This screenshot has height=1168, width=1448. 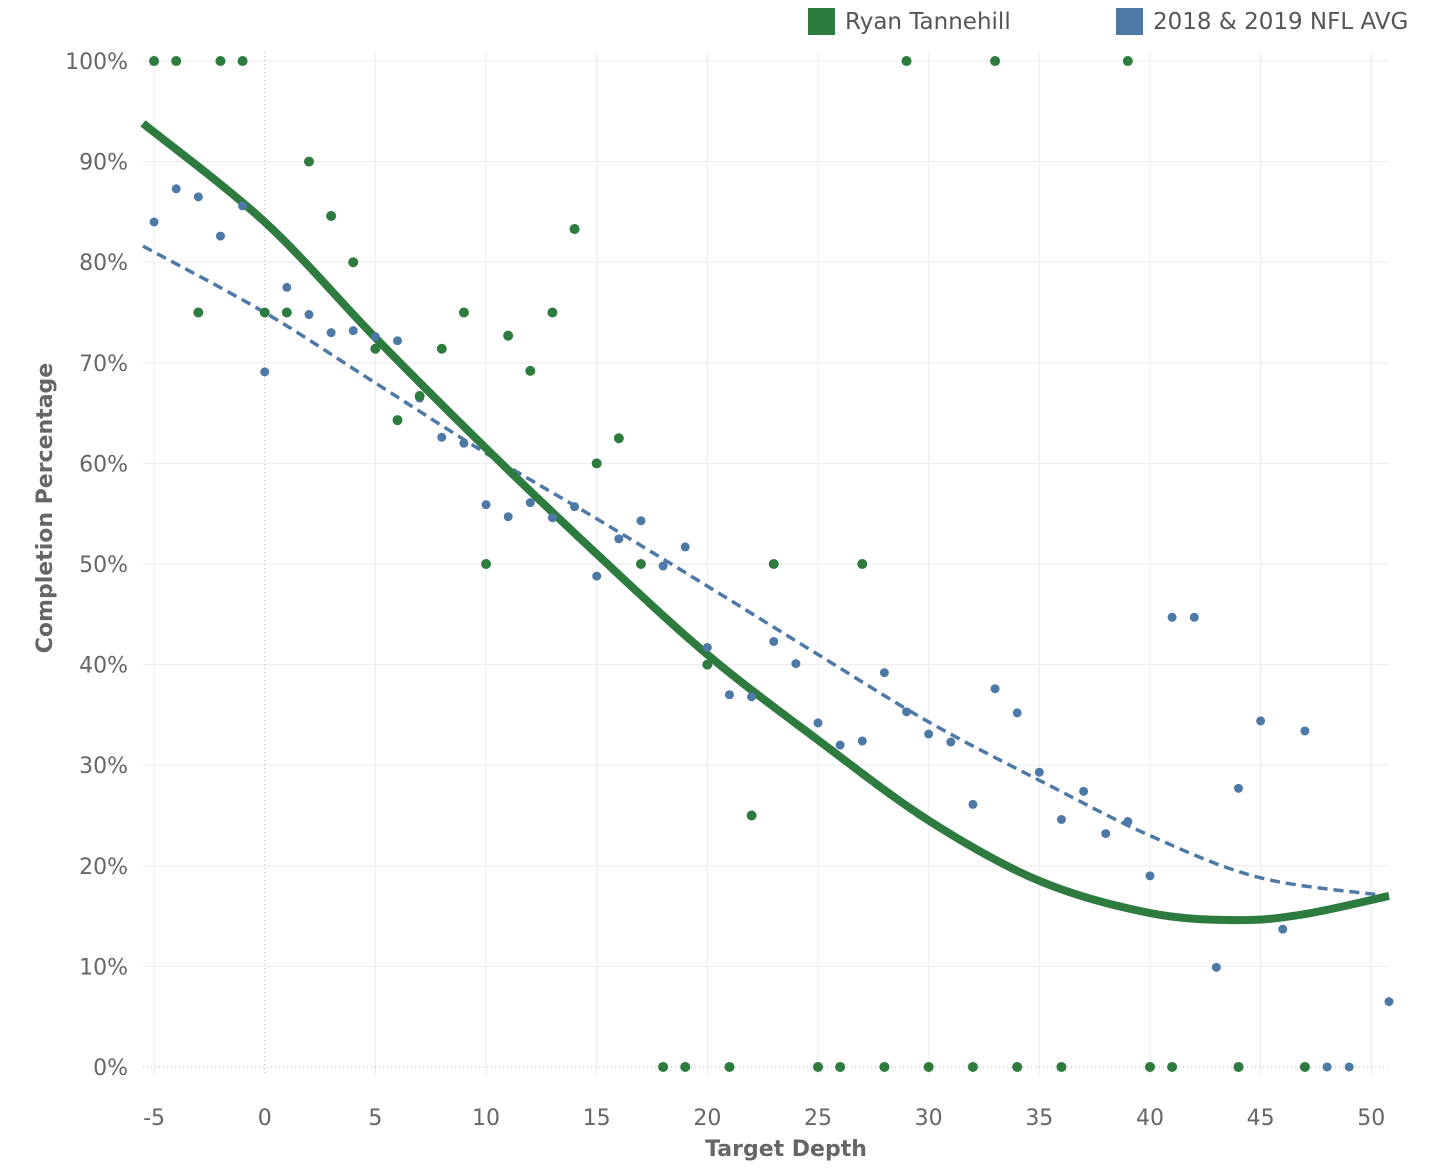 I want to click on legend-item-tannehill: Ryan Tannehill, so click(x=909, y=21).